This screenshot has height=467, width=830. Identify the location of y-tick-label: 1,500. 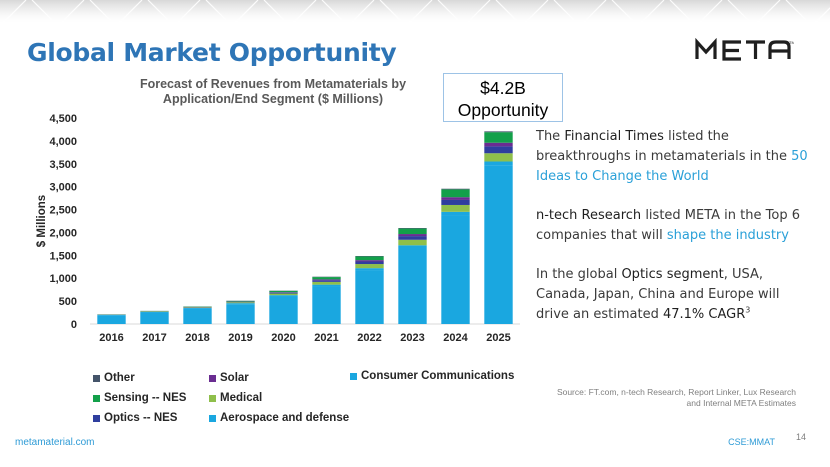
(63, 256).